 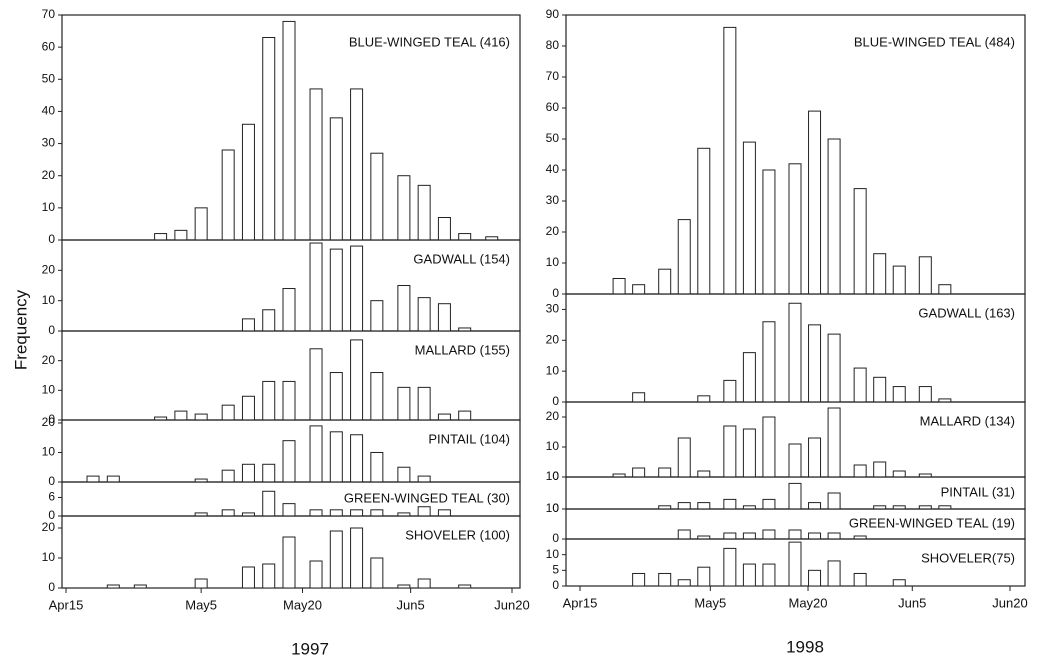 What do you see at coordinates (1009, 602) in the screenshot?
I see `x-tick-label: Jun20` at bounding box center [1009, 602].